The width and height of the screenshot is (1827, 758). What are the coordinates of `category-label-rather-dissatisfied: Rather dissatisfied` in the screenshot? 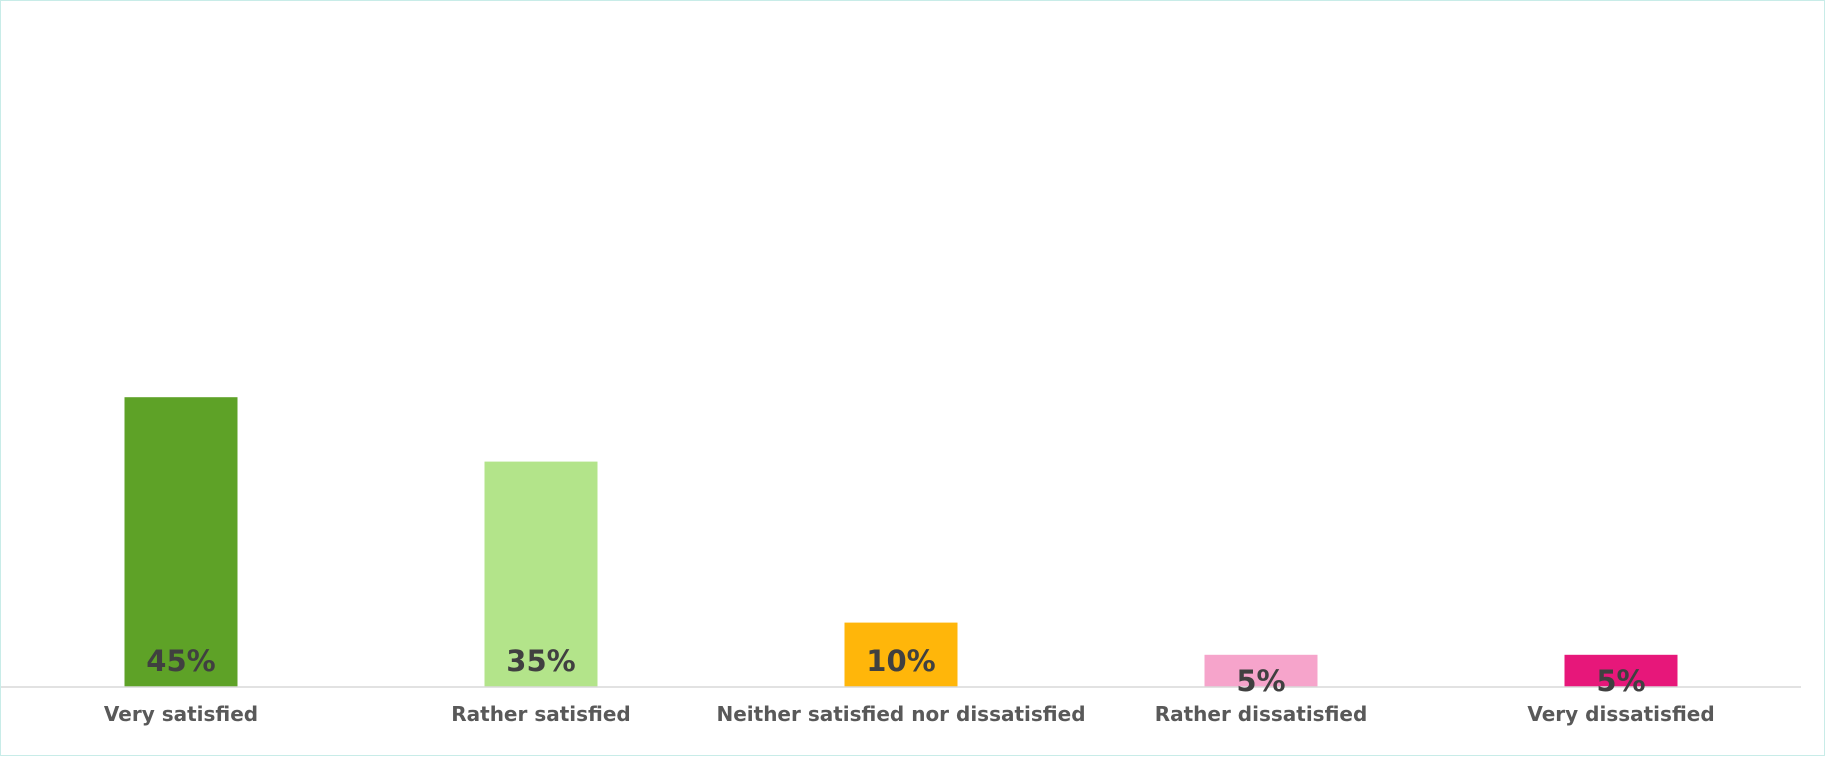 It's located at (1261, 714).